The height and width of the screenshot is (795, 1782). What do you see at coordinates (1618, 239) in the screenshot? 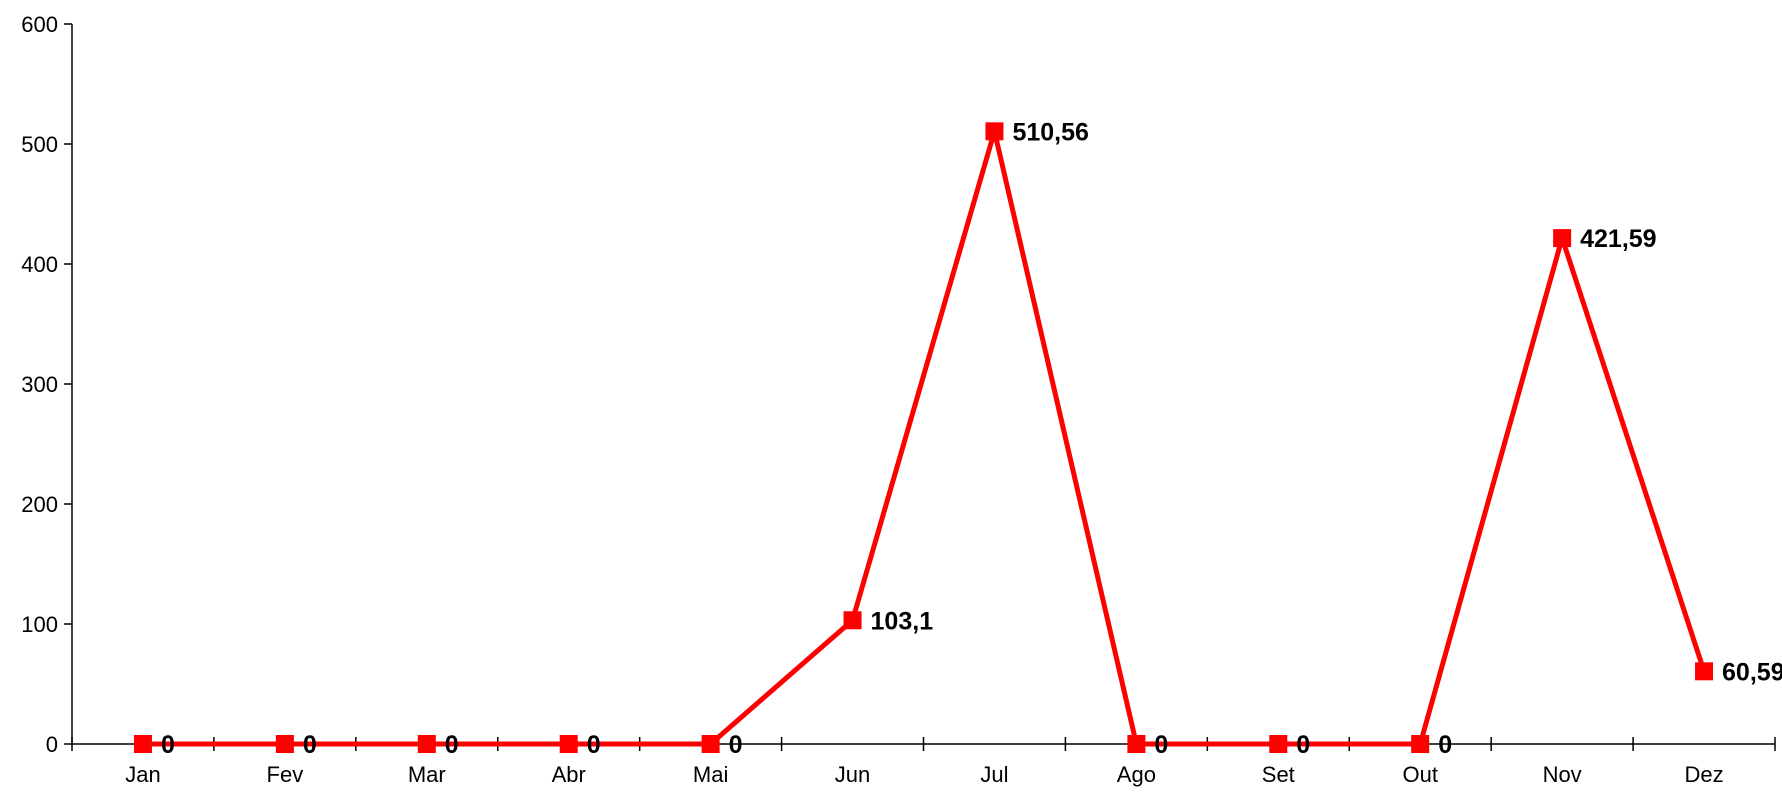
I see `data-label: 421,59` at bounding box center [1618, 239].